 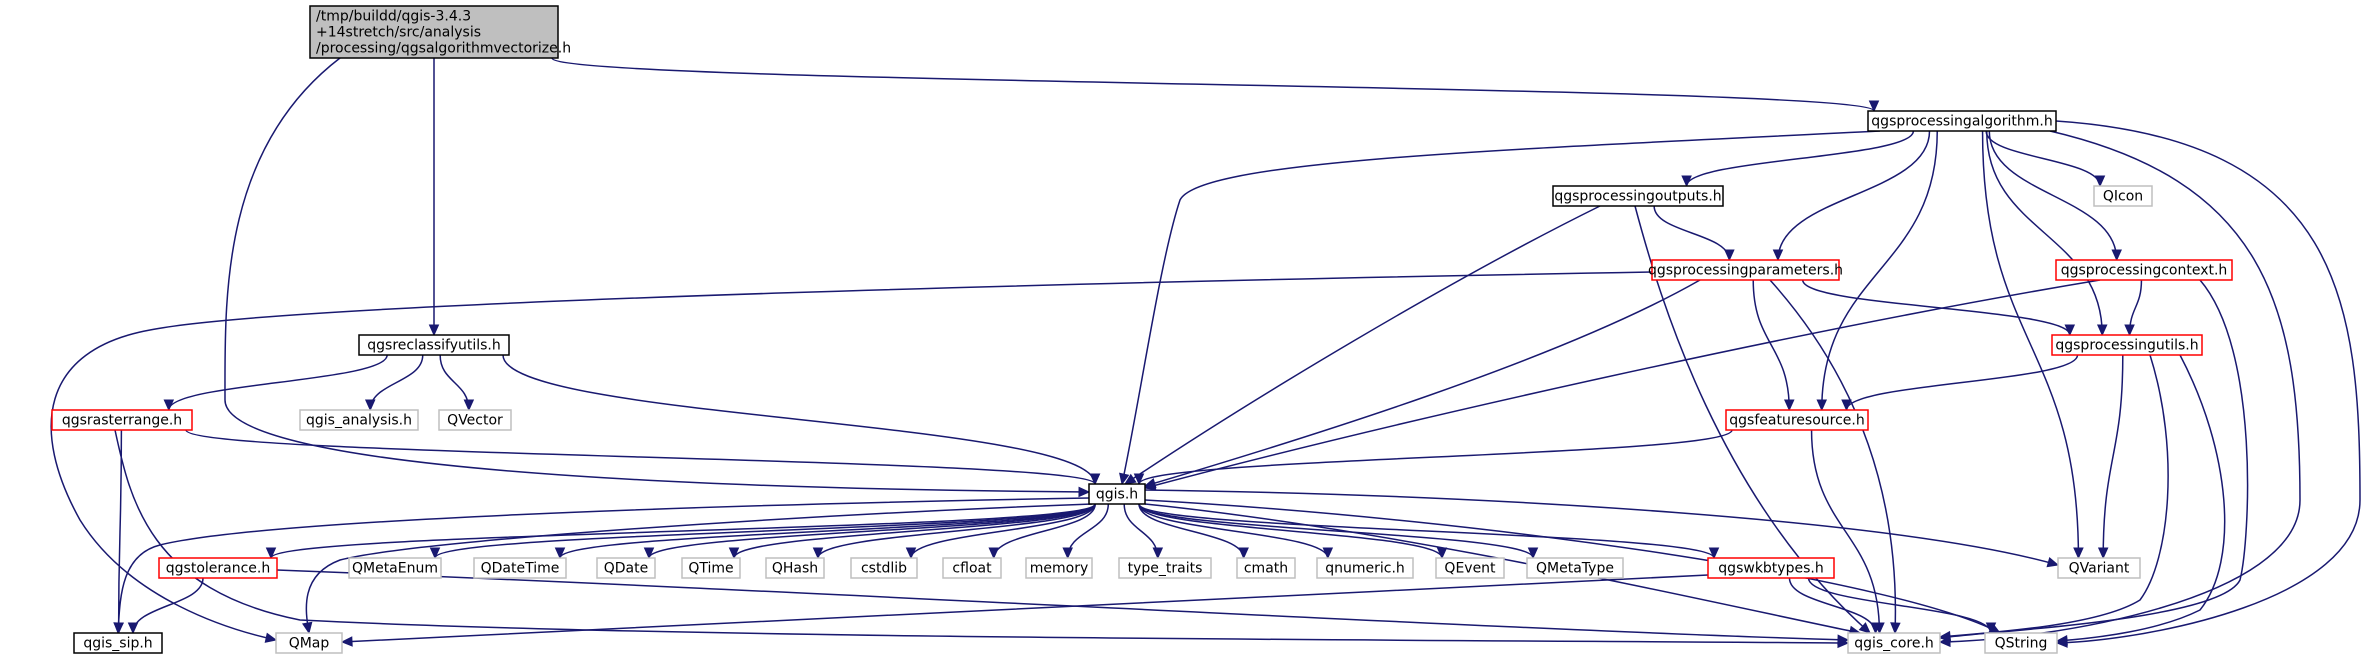 I want to click on node-label: QVariant, so click(x=2099, y=569).